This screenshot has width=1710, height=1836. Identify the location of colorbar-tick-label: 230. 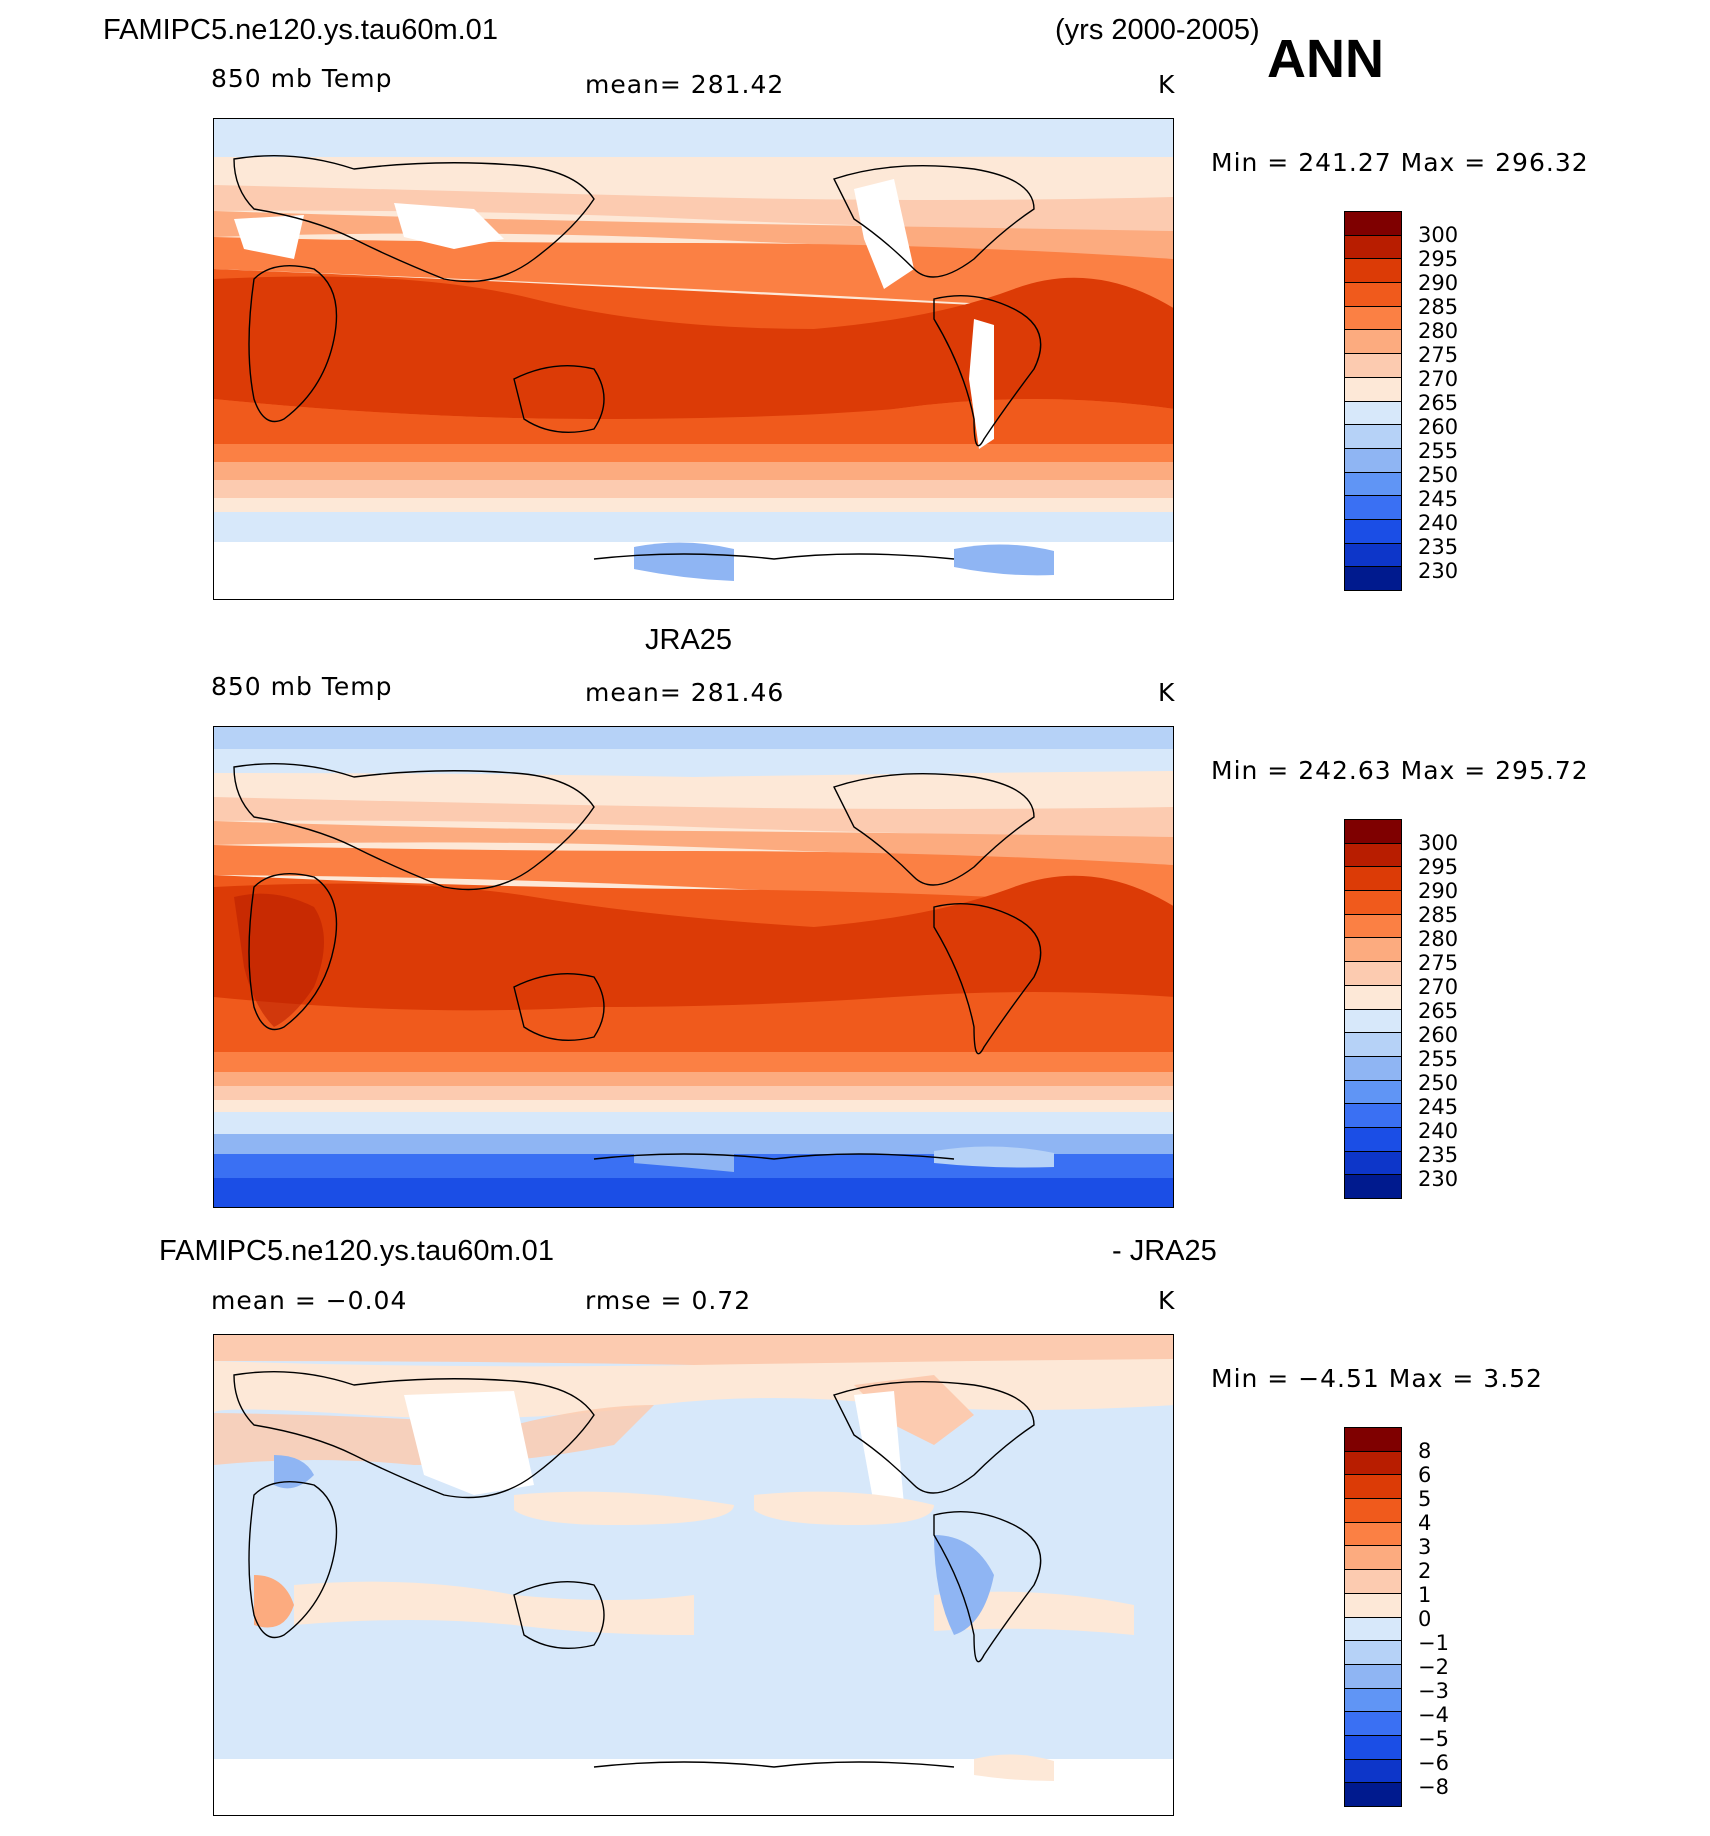
(1438, 571).